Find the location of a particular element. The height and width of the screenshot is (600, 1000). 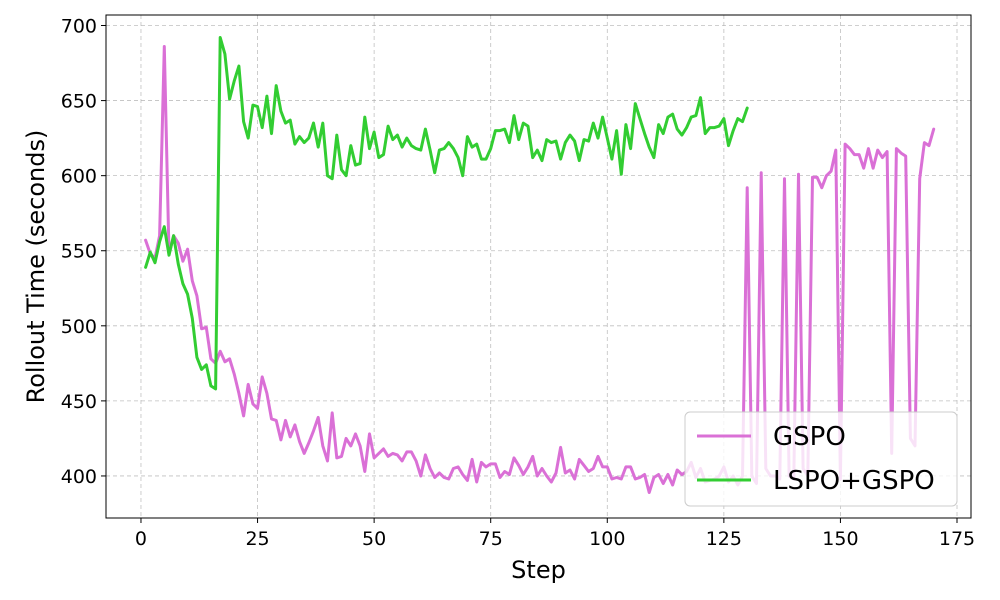

y-axis-ticks: 400 450 500 550 600 650 700 is located at coordinates (83, 252).